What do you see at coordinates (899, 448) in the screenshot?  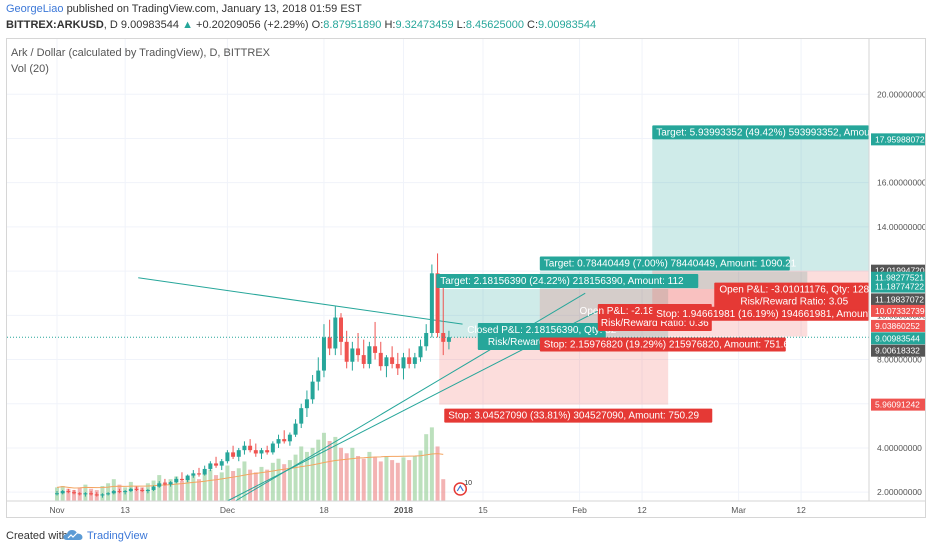 I see `y-tick-label: 4.00000000` at bounding box center [899, 448].